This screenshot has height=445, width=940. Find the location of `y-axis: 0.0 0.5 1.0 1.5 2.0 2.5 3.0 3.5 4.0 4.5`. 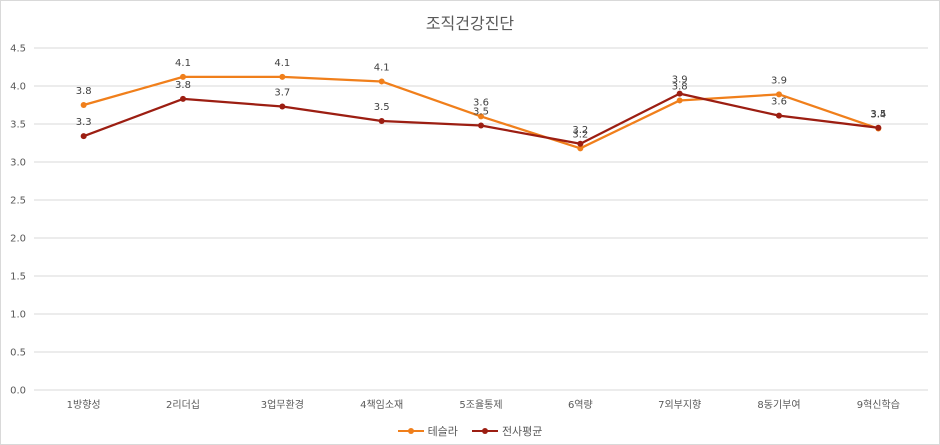

y-axis: 0.0 0.5 1.0 1.5 2.0 2.5 3.0 3.5 4.0 4.5 is located at coordinates (18, 220).